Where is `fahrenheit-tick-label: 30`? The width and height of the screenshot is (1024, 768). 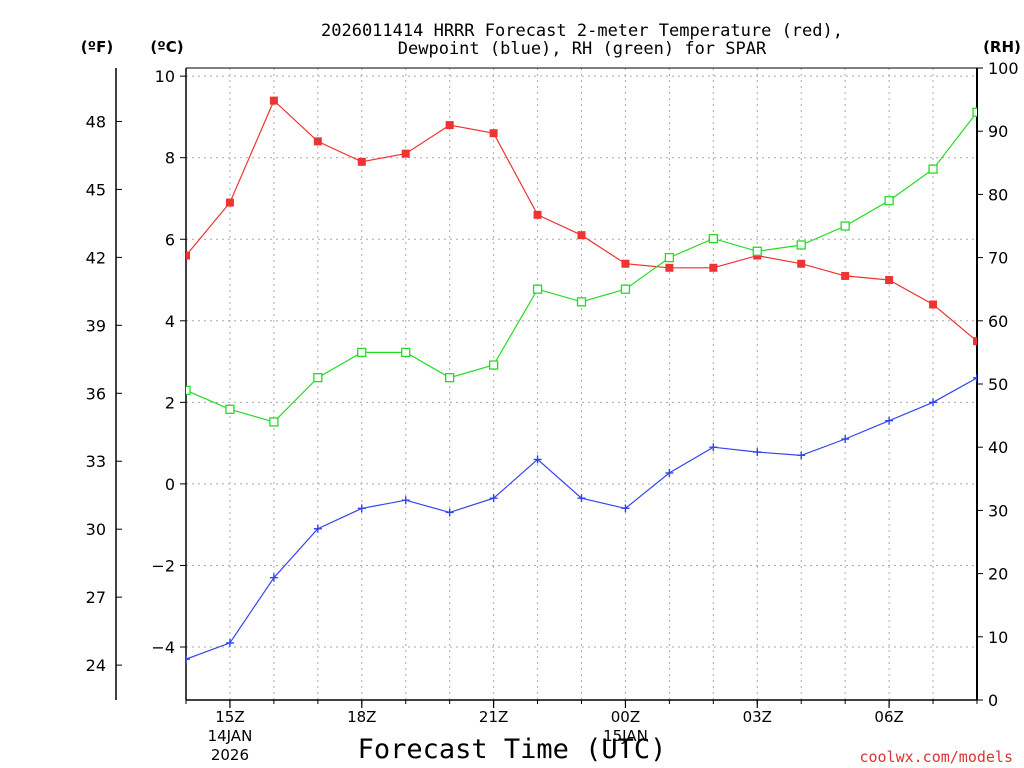 fahrenheit-tick-label: 30 is located at coordinates (96, 529).